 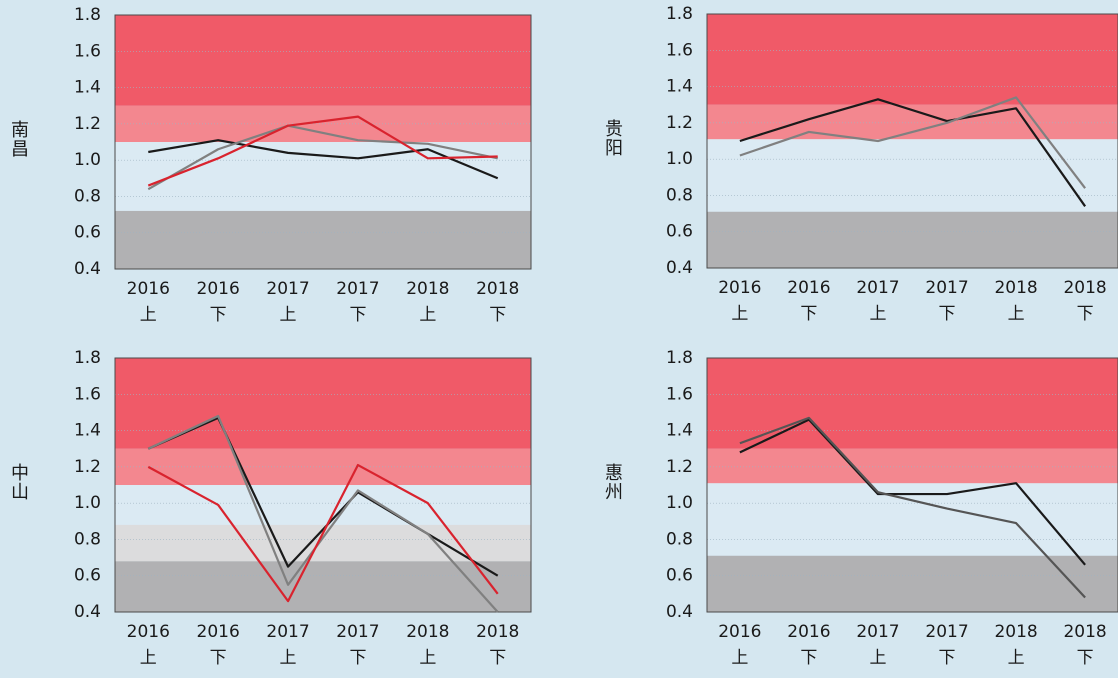 What do you see at coordinates (18, 482) in the screenshot?
I see `chart-title: 中山` at bounding box center [18, 482].